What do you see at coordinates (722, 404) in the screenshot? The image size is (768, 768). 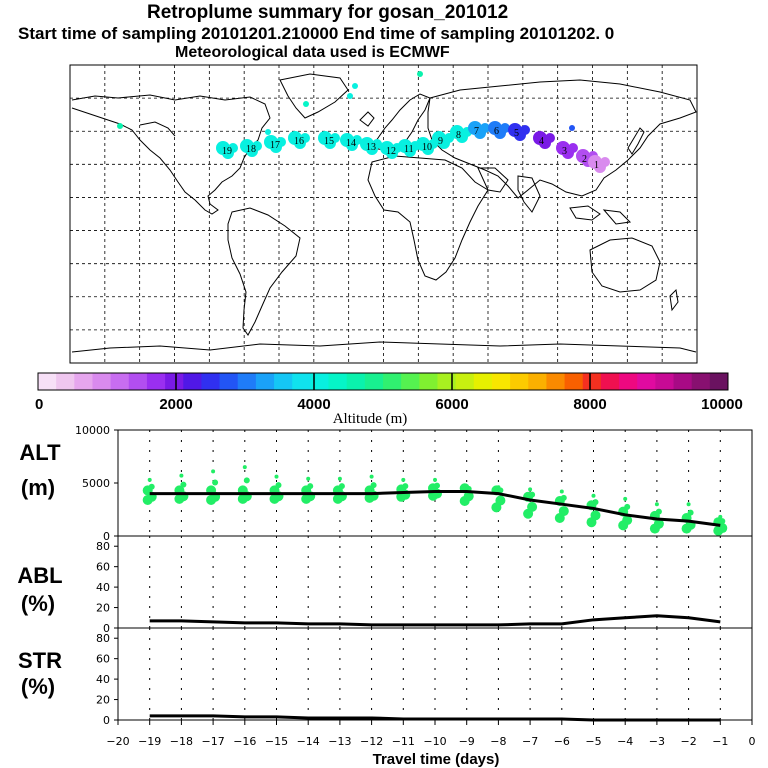 I see `colorbar-tick-label: 10000` at bounding box center [722, 404].